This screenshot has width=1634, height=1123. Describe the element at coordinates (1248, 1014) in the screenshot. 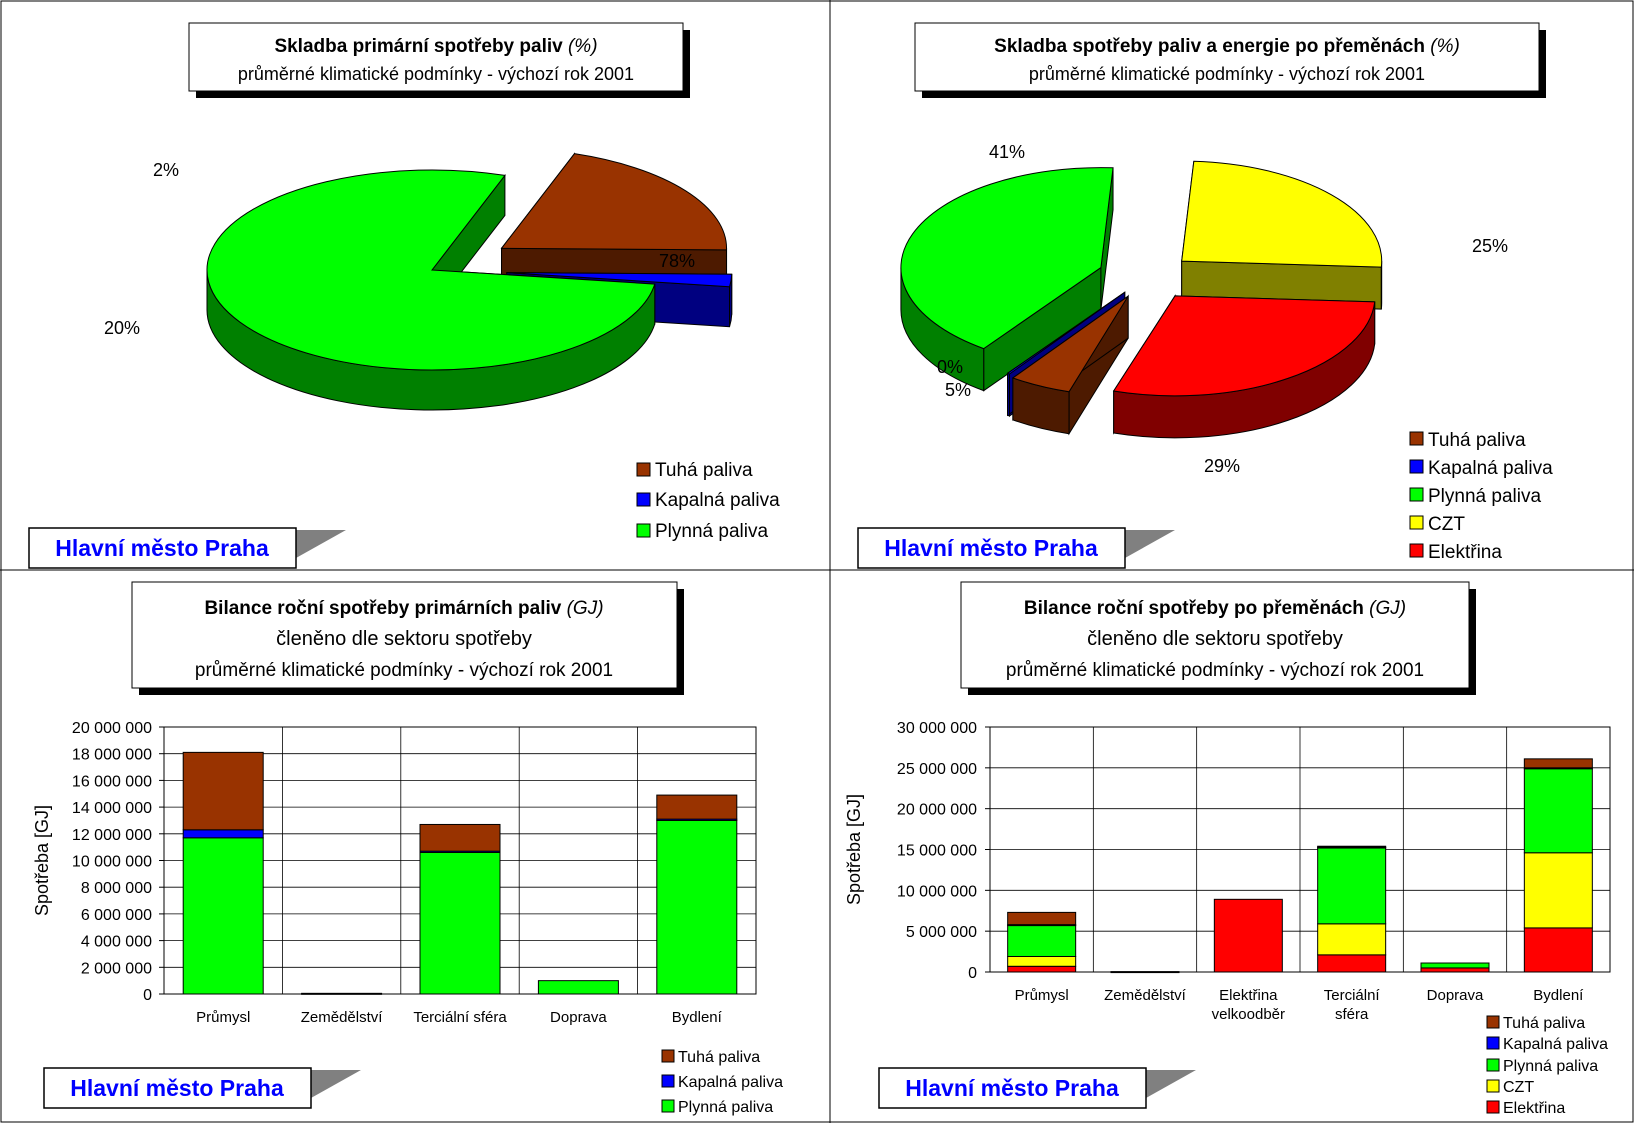

I see `x-tick-label: velkoodběr` at that location.